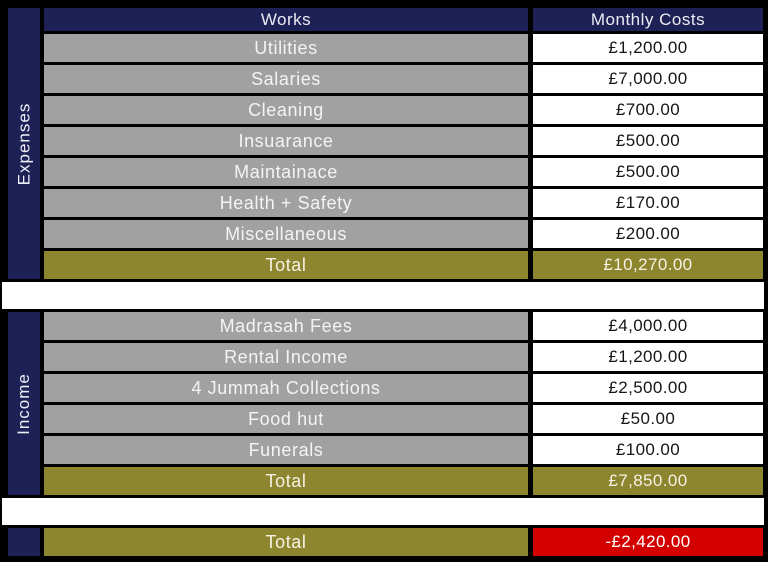 The height and width of the screenshot is (562, 768). Describe the element at coordinates (286, 48) in the screenshot. I see `row-label: Utilities` at that location.